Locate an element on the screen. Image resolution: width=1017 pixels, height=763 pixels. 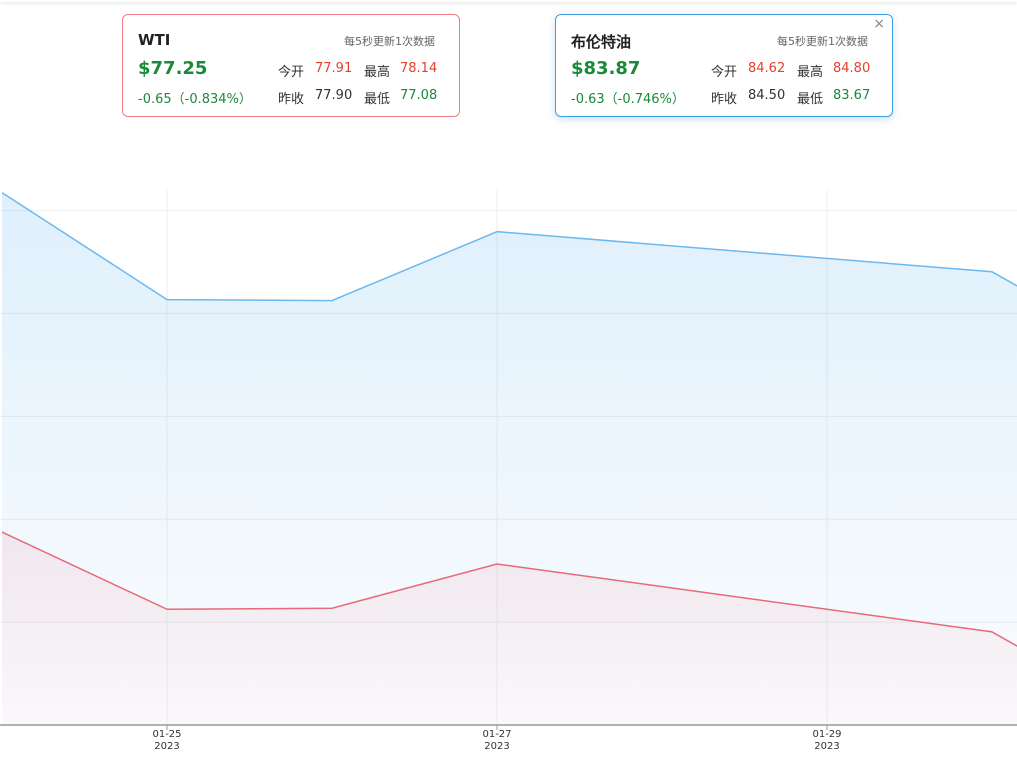
top-bar is located at coordinates (508, 1).